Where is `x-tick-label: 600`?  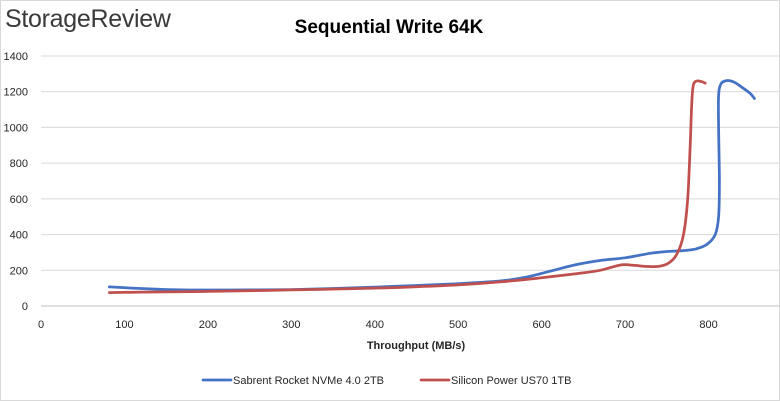 x-tick-label: 600 is located at coordinates (541, 325).